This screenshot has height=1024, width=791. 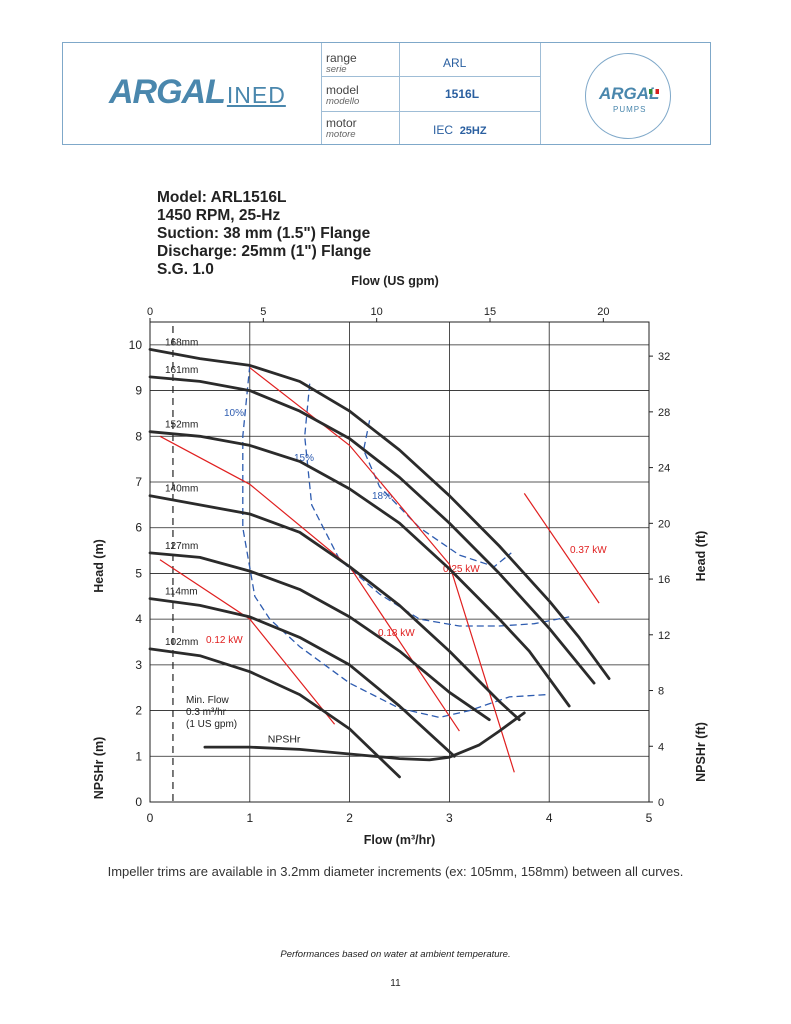 What do you see at coordinates (664, 357) in the screenshot?
I see `y2-tick-label: 32` at bounding box center [664, 357].